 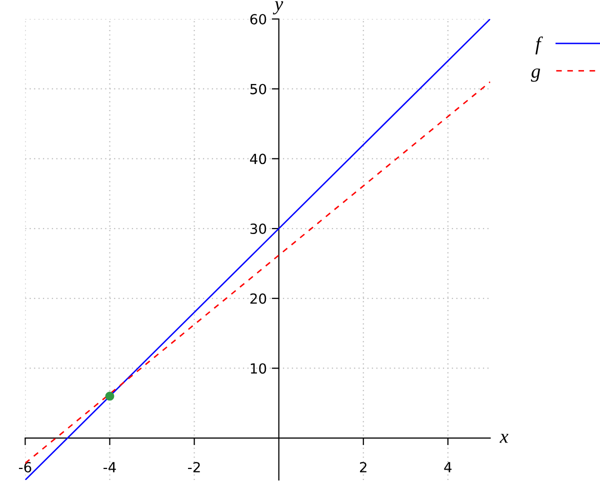 I want to click on y-tick-label: 20, so click(x=258, y=298).